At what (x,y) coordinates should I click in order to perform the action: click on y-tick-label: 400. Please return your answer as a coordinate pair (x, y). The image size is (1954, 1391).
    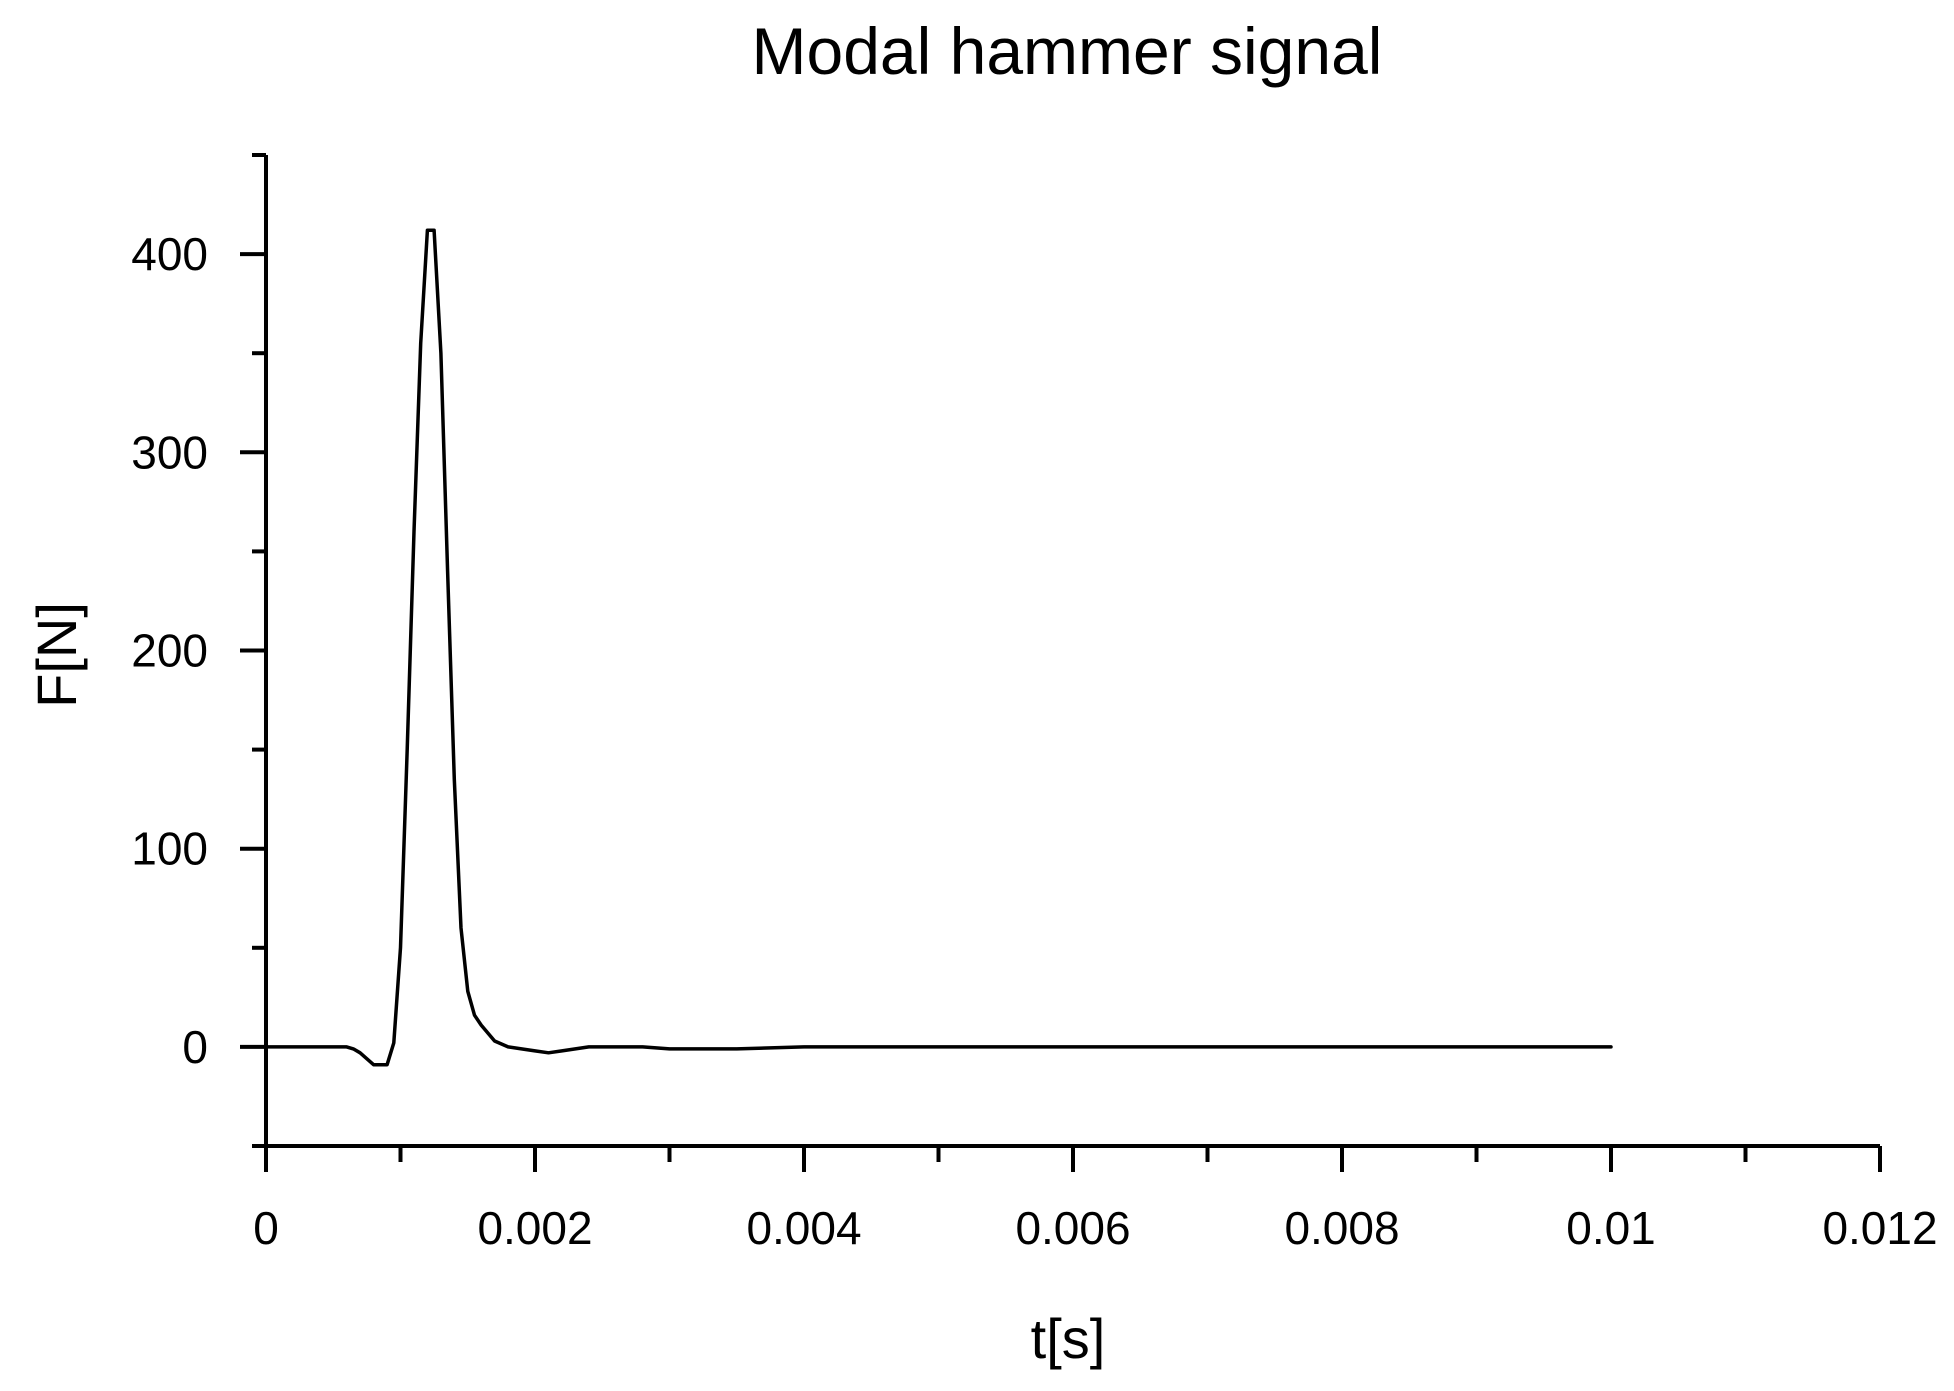
    Looking at the image, I should click on (169, 254).